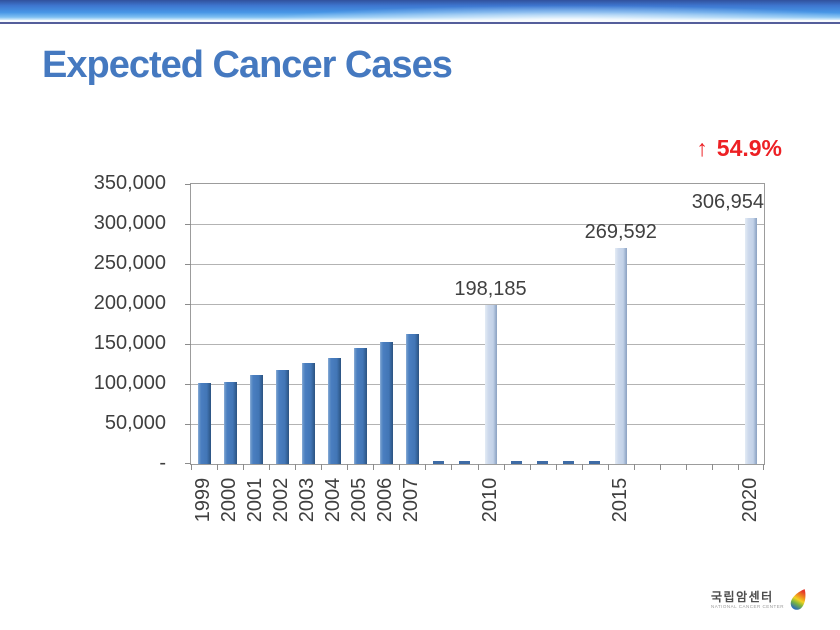 The height and width of the screenshot is (630, 840). I want to click on x-tick-label-1999: 1999, so click(203, 500).